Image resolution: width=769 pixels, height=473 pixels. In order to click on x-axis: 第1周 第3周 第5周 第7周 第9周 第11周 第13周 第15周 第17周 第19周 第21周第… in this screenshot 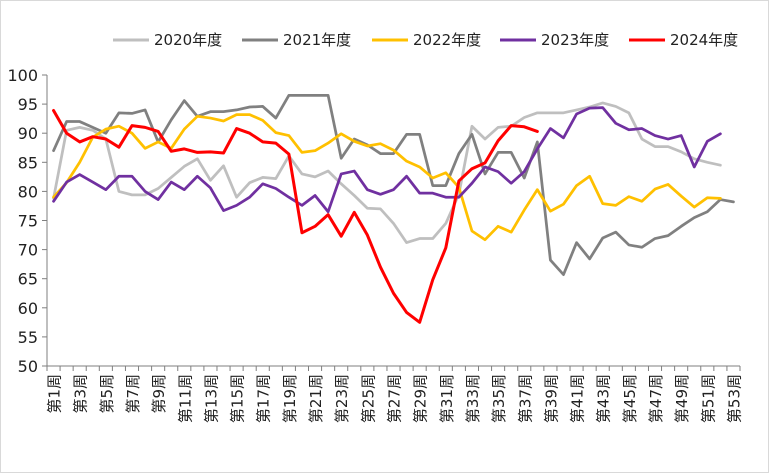, I will do `click(394, 394)`.